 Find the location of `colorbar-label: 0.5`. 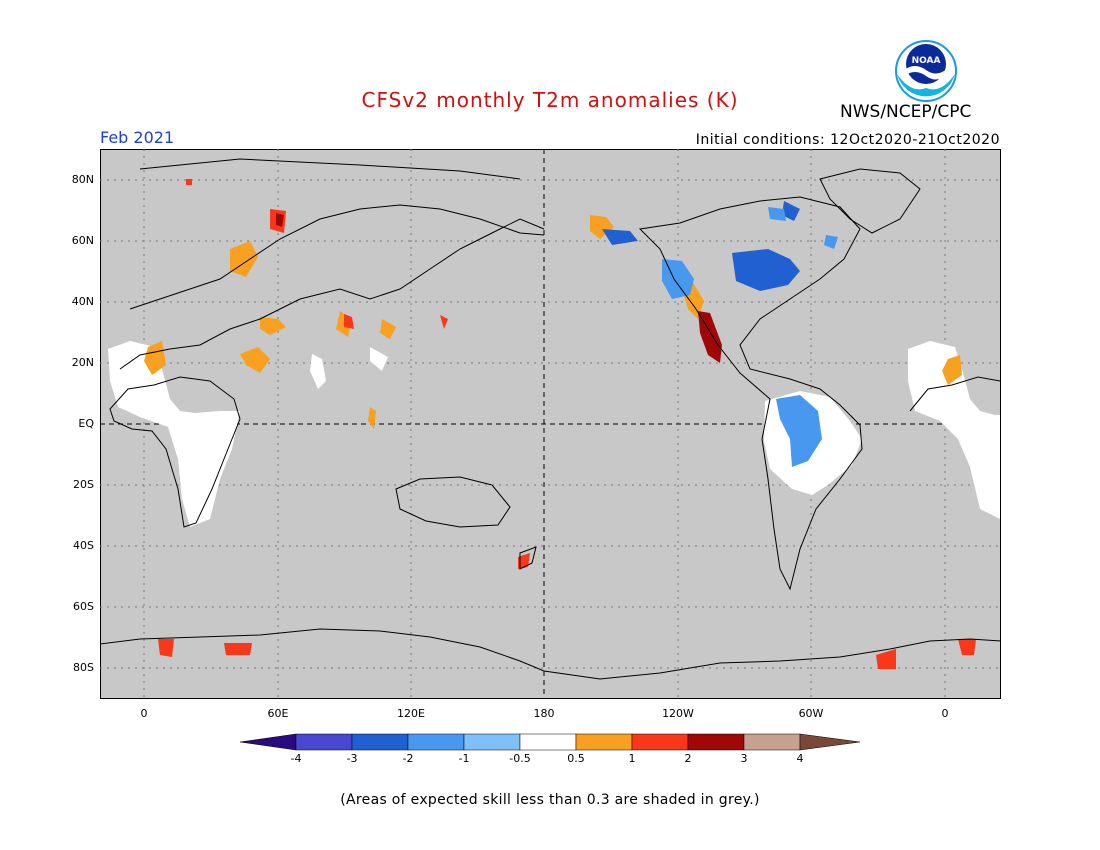

colorbar-label: 0.5 is located at coordinates (576, 758).